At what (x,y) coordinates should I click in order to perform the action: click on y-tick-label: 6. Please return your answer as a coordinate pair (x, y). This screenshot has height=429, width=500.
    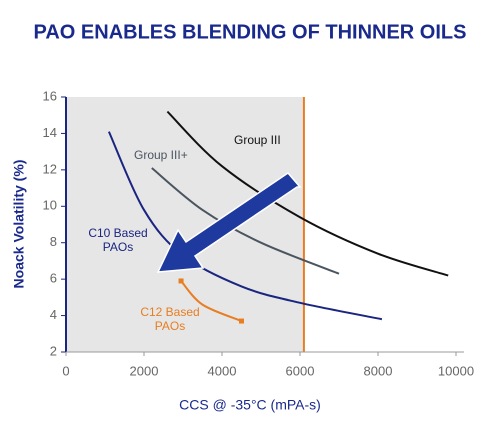
    Looking at the image, I should click on (53, 278).